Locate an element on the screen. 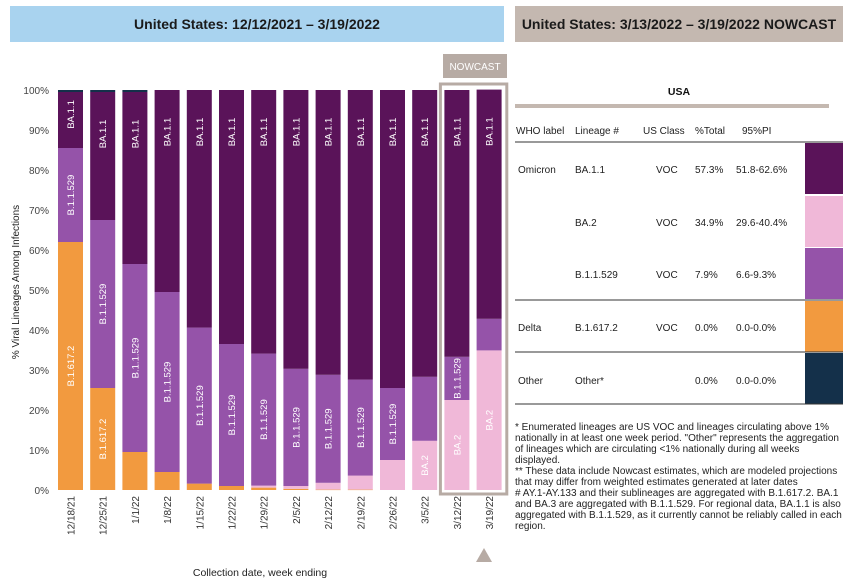 This screenshot has width=850, height=583. table-cell: Delta is located at coordinates (530, 328).